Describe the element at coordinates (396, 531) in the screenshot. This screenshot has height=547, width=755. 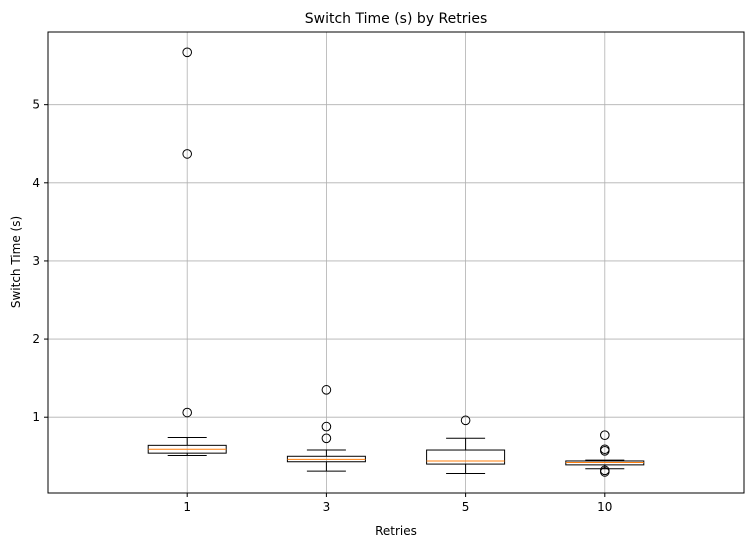
I see `x-axis-label: Retries` at that location.